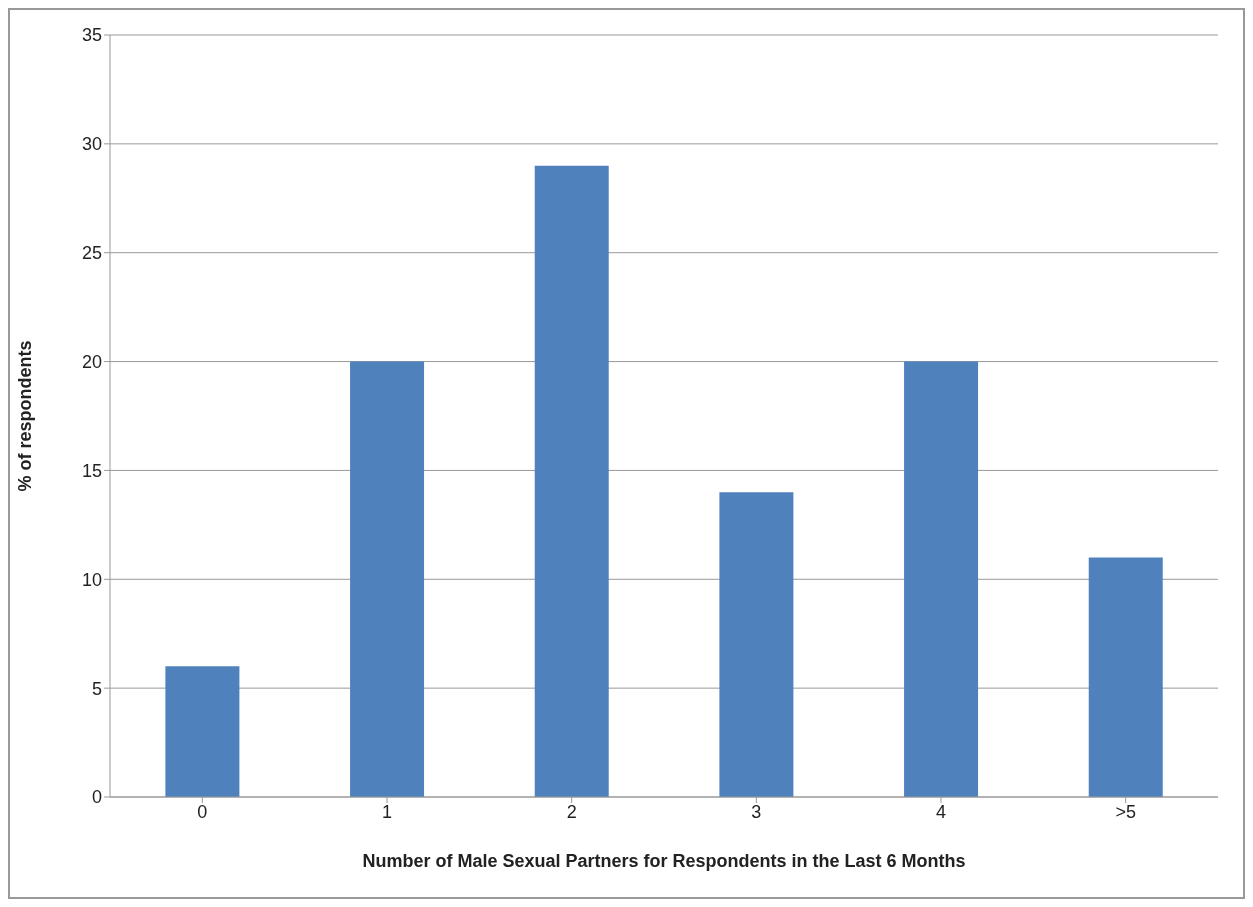 Image resolution: width=1253 pixels, height=907 pixels. I want to click on y-tick-label: 0, so click(96, 797).